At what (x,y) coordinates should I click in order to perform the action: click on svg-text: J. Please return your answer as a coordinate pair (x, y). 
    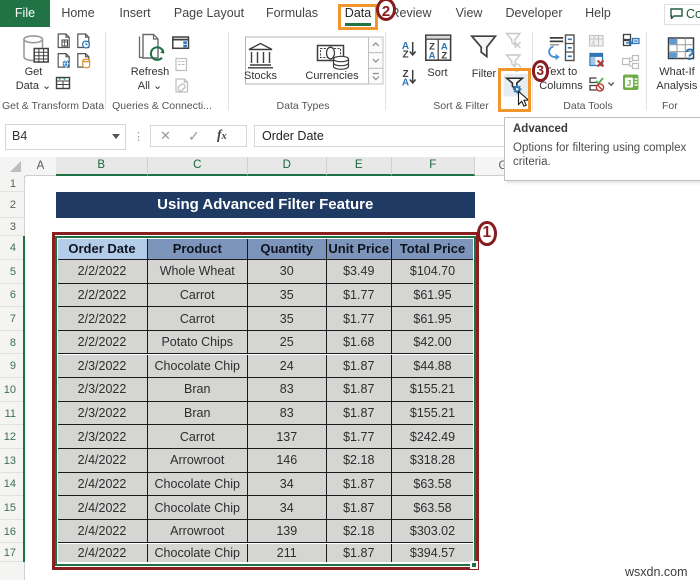
    Looking at the image, I should click on (629, 83).